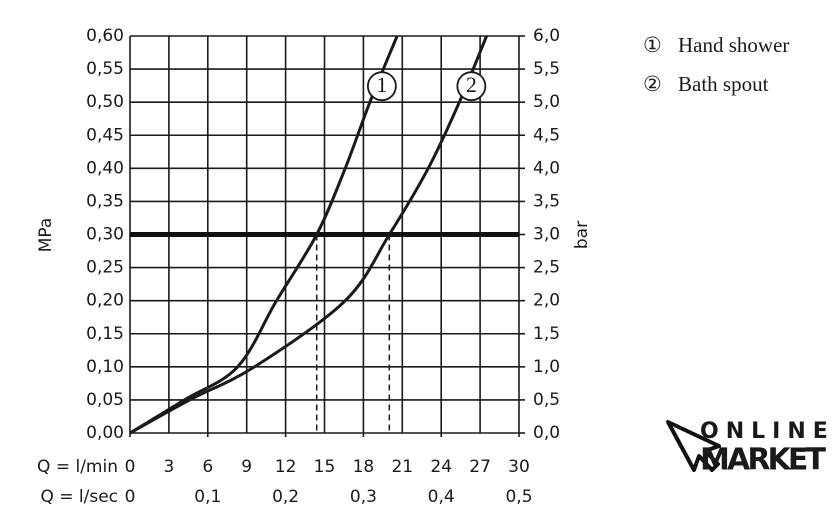 The width and height of the screenshot is (840, 532). I want to click on y-tick-label: 0,45, so click(105, 135).